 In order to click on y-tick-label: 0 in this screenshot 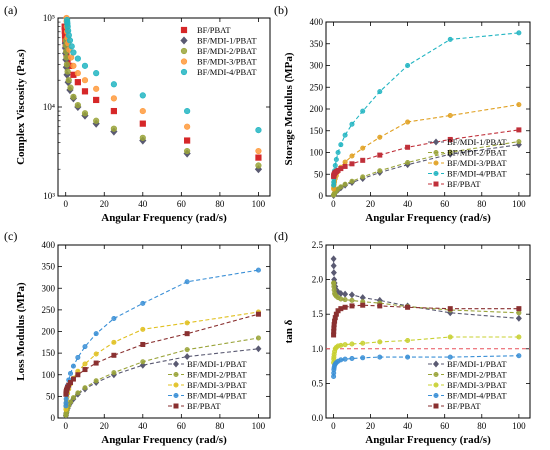, I will do `click(53, 418)`.